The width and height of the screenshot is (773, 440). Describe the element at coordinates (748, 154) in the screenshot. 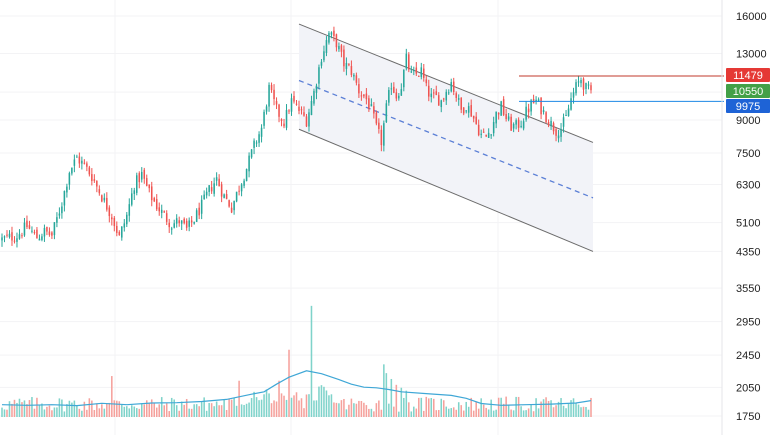

I see `price-axis-tick-label: 7500` at that location.